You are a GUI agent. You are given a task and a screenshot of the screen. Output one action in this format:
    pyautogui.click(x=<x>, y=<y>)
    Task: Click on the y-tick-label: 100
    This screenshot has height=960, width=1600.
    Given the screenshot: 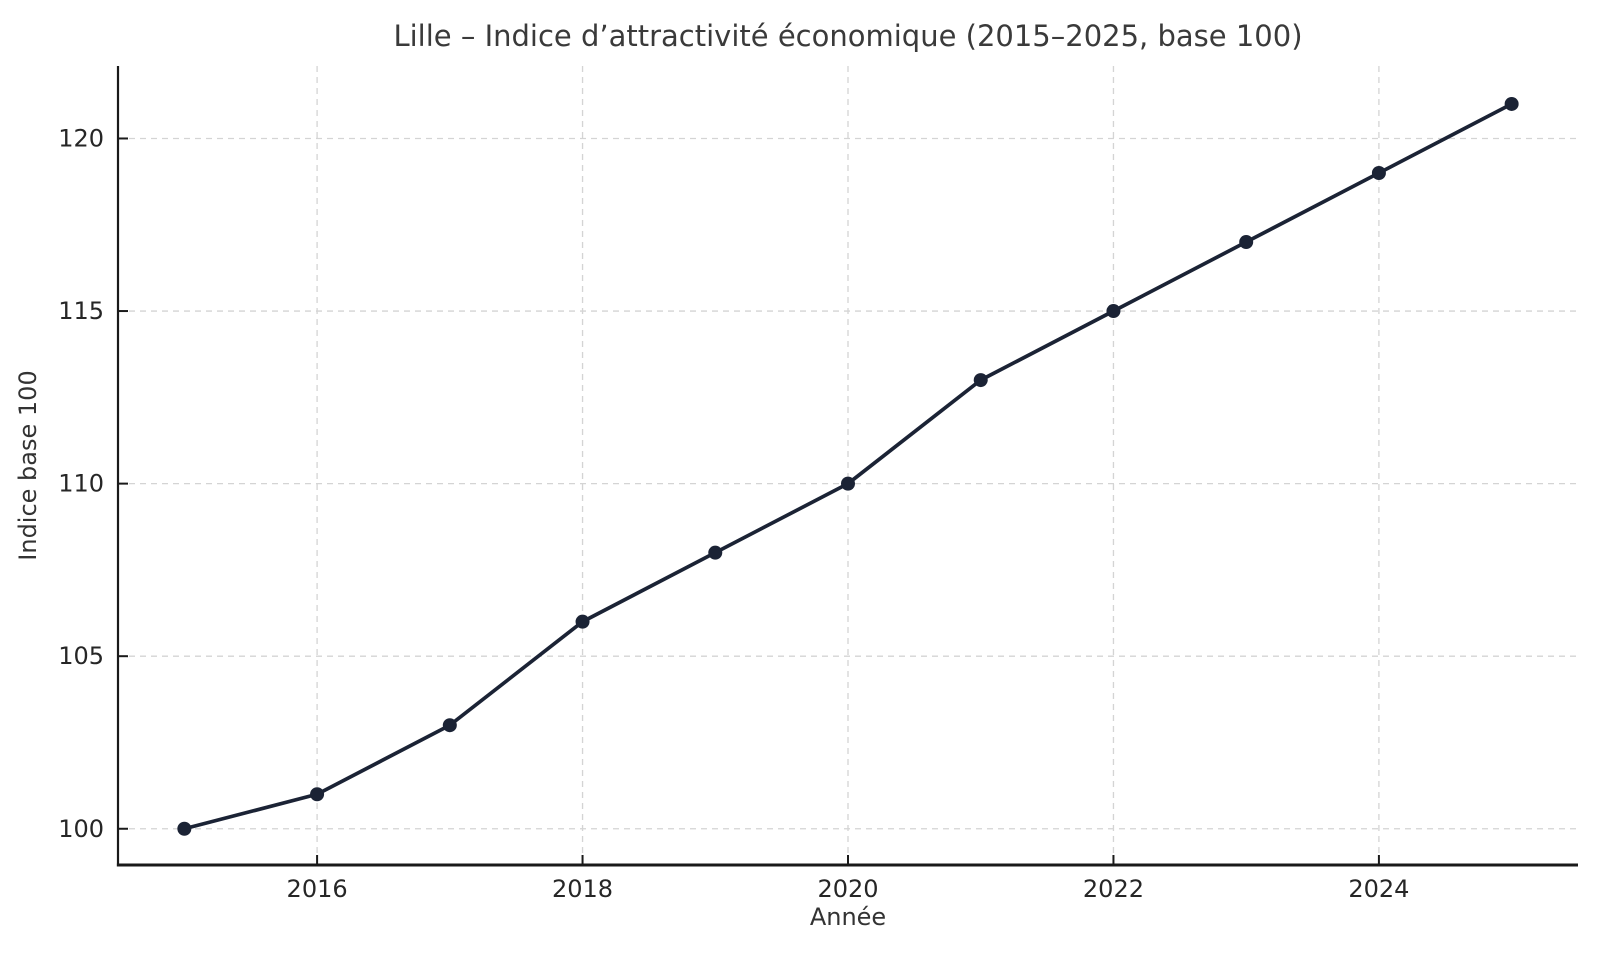 What is the action you would take?
    pyautogui.click(x=81, y=829)
    